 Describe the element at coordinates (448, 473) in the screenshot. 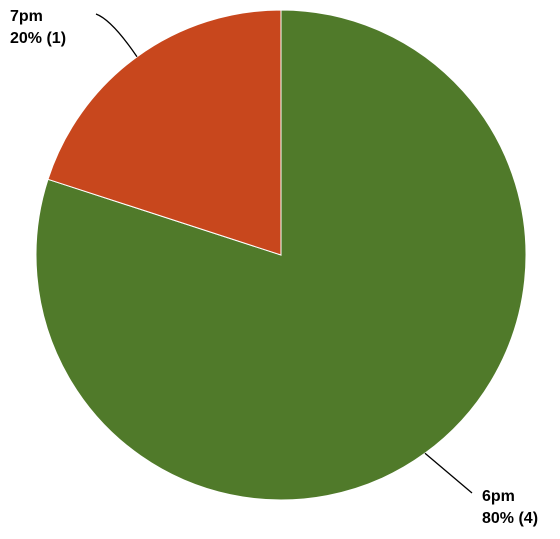

I see `leader-line-6pm` at that location.